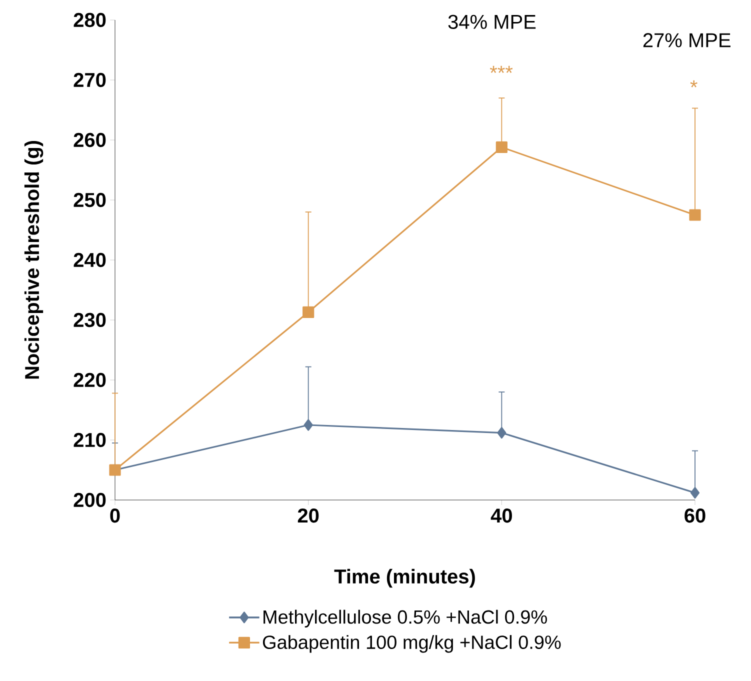  I want to click on x-tick-label: 60, so click(695, 515).